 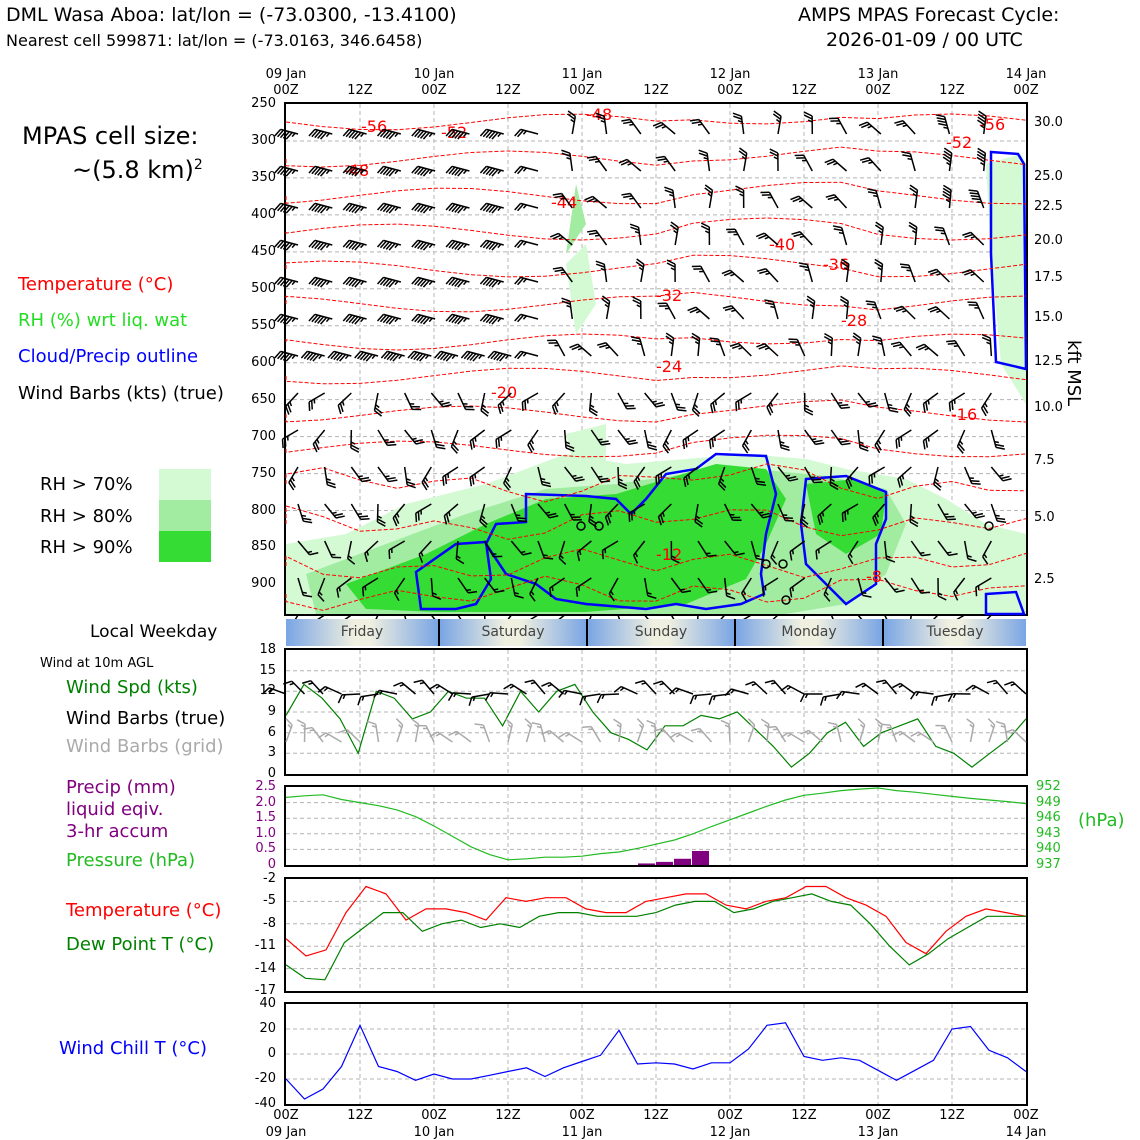 What do you see at coordinates (1048, 833) in the screenshot?
I see `pressure-tick-label: 943` at bounding box center [1048, 833].